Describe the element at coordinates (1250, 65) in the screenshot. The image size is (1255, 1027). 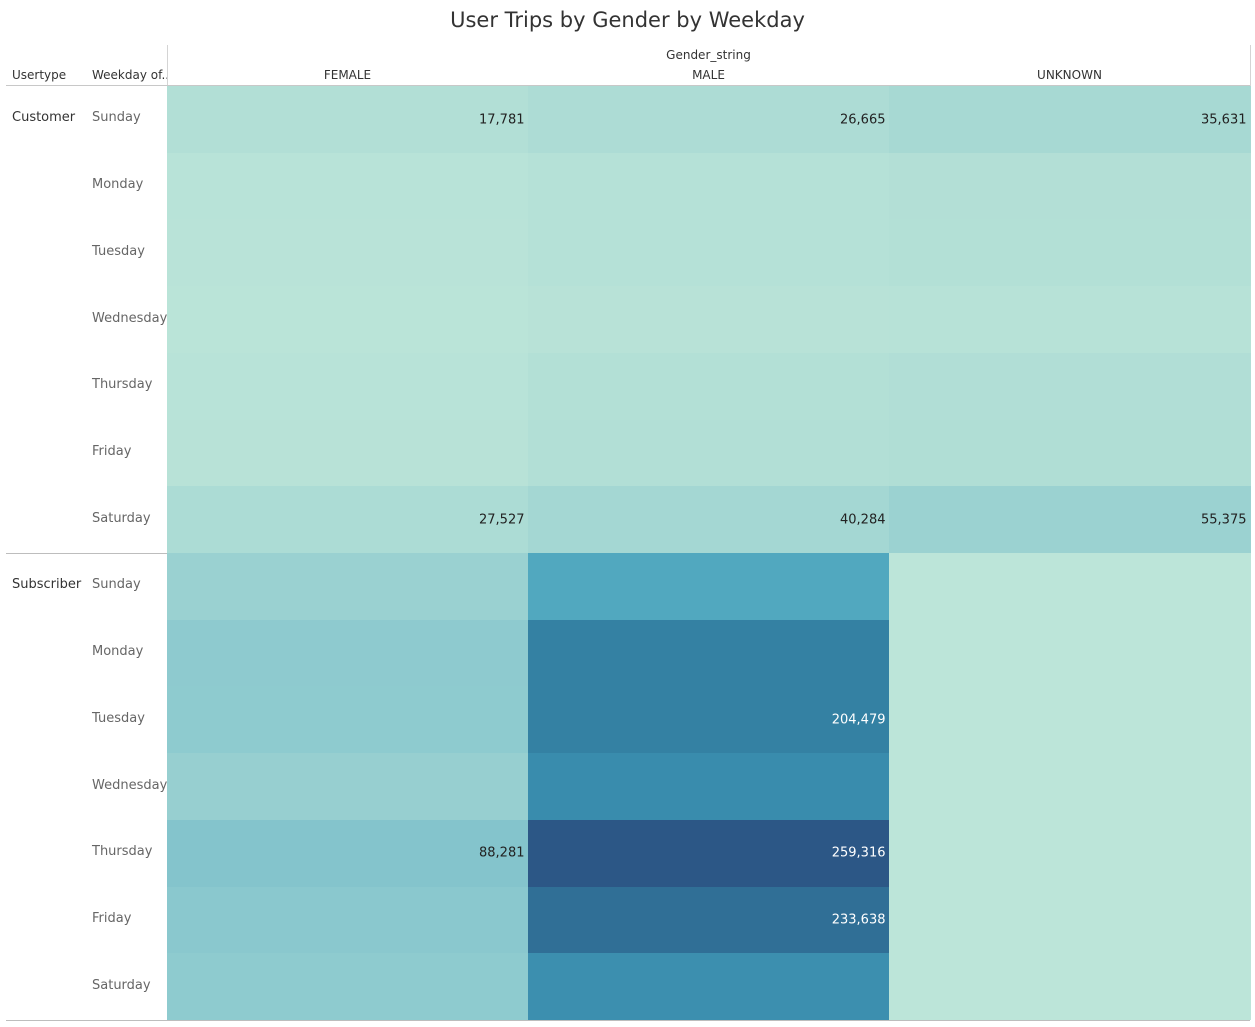
I see `right-border` at that location.